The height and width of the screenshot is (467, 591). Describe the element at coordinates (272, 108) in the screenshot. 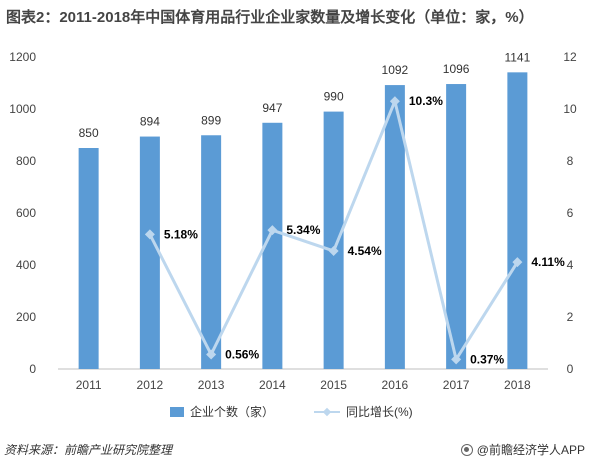

I see `bar-value-label: 947` at that location.